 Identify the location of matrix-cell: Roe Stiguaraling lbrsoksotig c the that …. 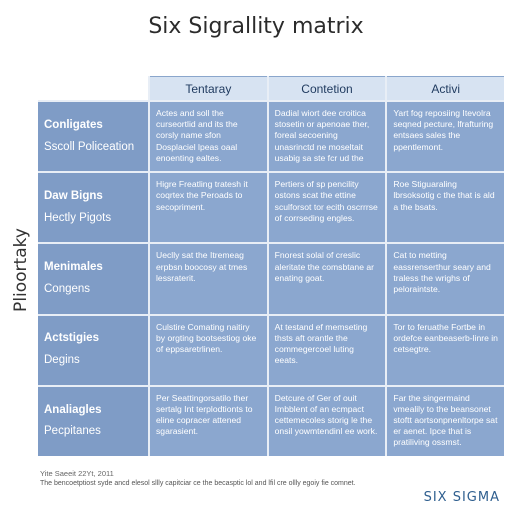
(445, 208).